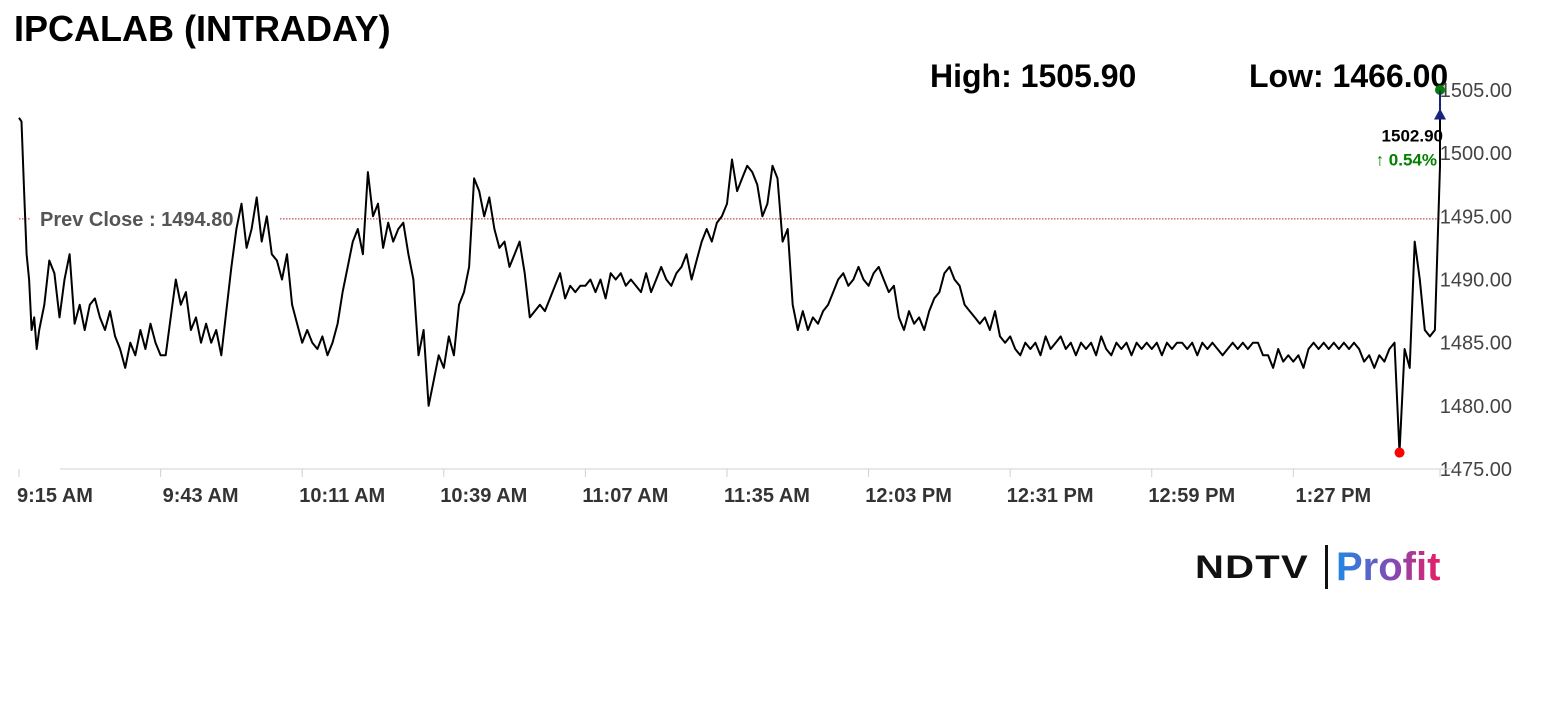  Describe the element at coordinates (729, 218) in the screenshot. I see `prev-close-group: Prev Close : 1494.80` at that location.